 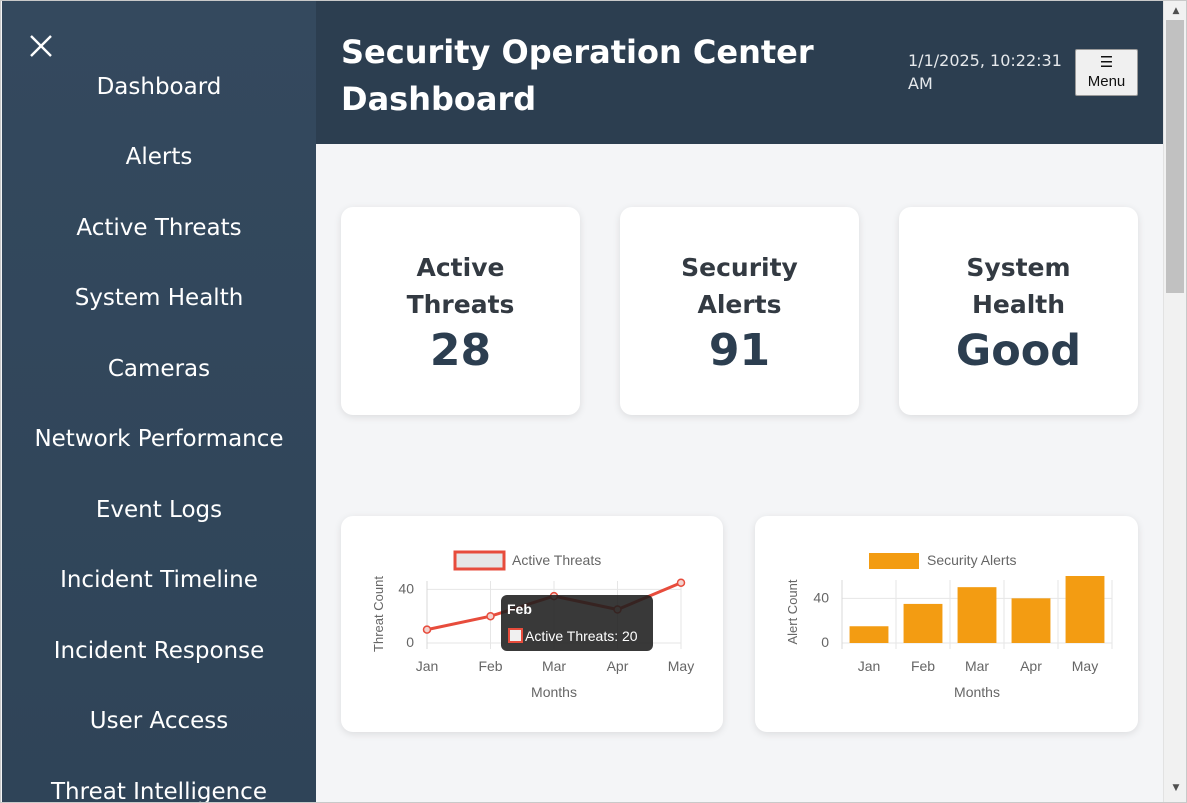 I want to click on scrollbar-thumb, so click(x=1175, y=156).